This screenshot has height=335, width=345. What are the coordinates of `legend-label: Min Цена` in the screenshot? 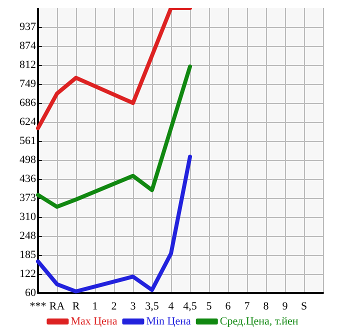 It's located at (169, 322).